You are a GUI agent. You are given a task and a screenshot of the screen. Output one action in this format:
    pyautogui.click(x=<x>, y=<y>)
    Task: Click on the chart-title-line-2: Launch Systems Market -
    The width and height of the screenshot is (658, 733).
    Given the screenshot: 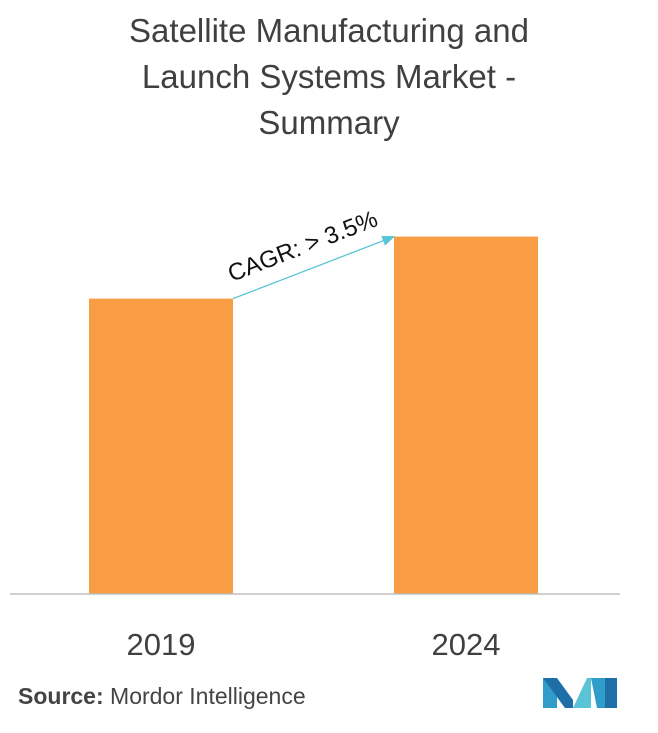 What is the action you would take?
    pyautogui.click(x=329, y=76)
    